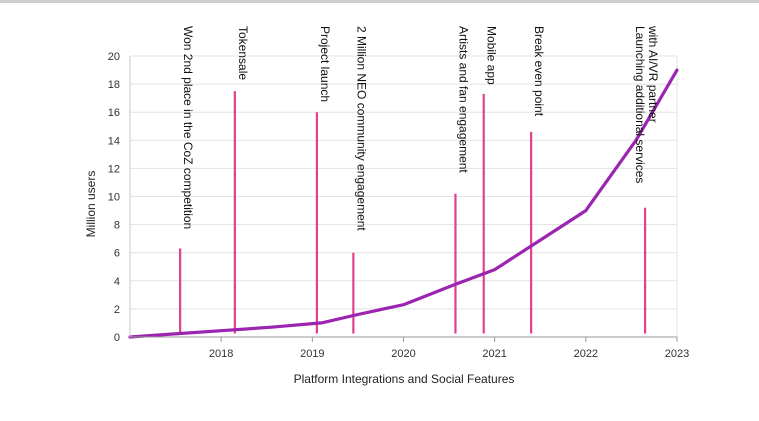 The width and height of the screenshot is (759, 421). What do you see at coordinates (91, 204) in the screenshot?
I see `y-axis-title: Million users` at bounding box center [91, 204].